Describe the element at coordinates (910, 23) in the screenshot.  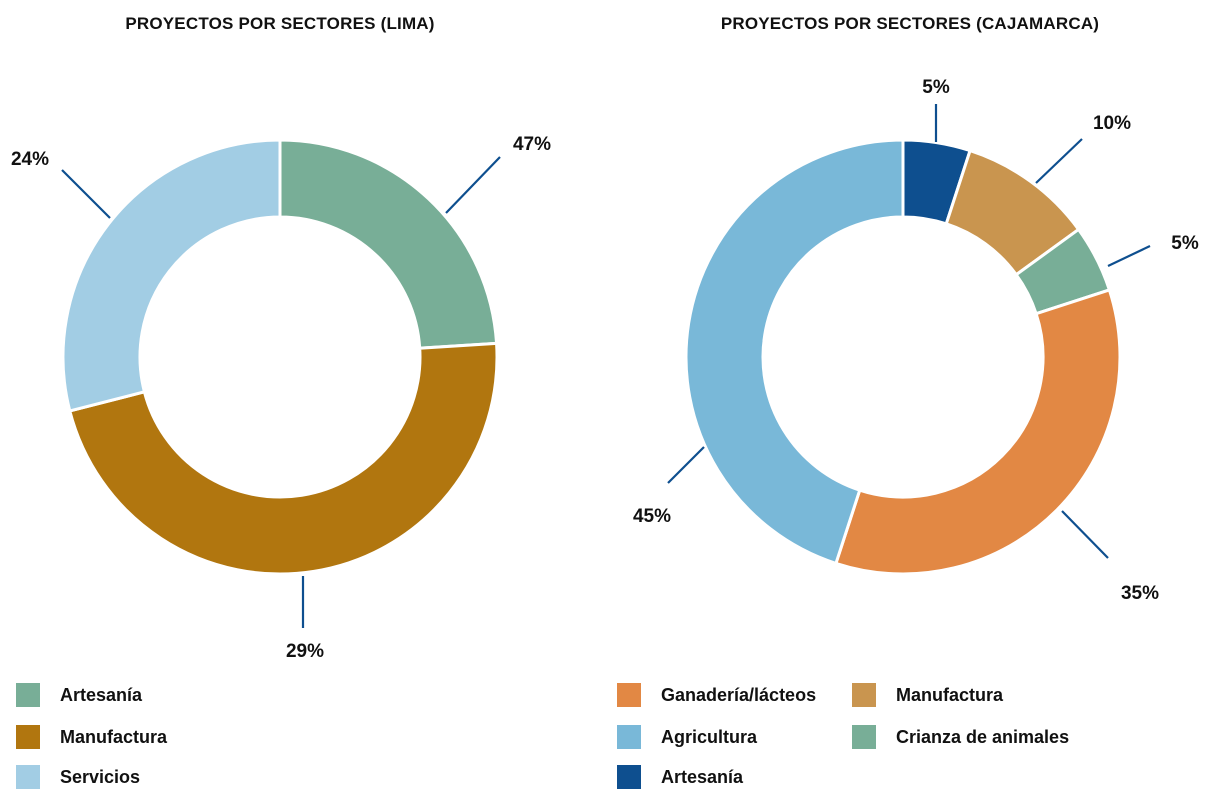
I see `chart-title-cajamarca: PROYECTOS POR SECTORES (CAJAMARCA)` at that location.